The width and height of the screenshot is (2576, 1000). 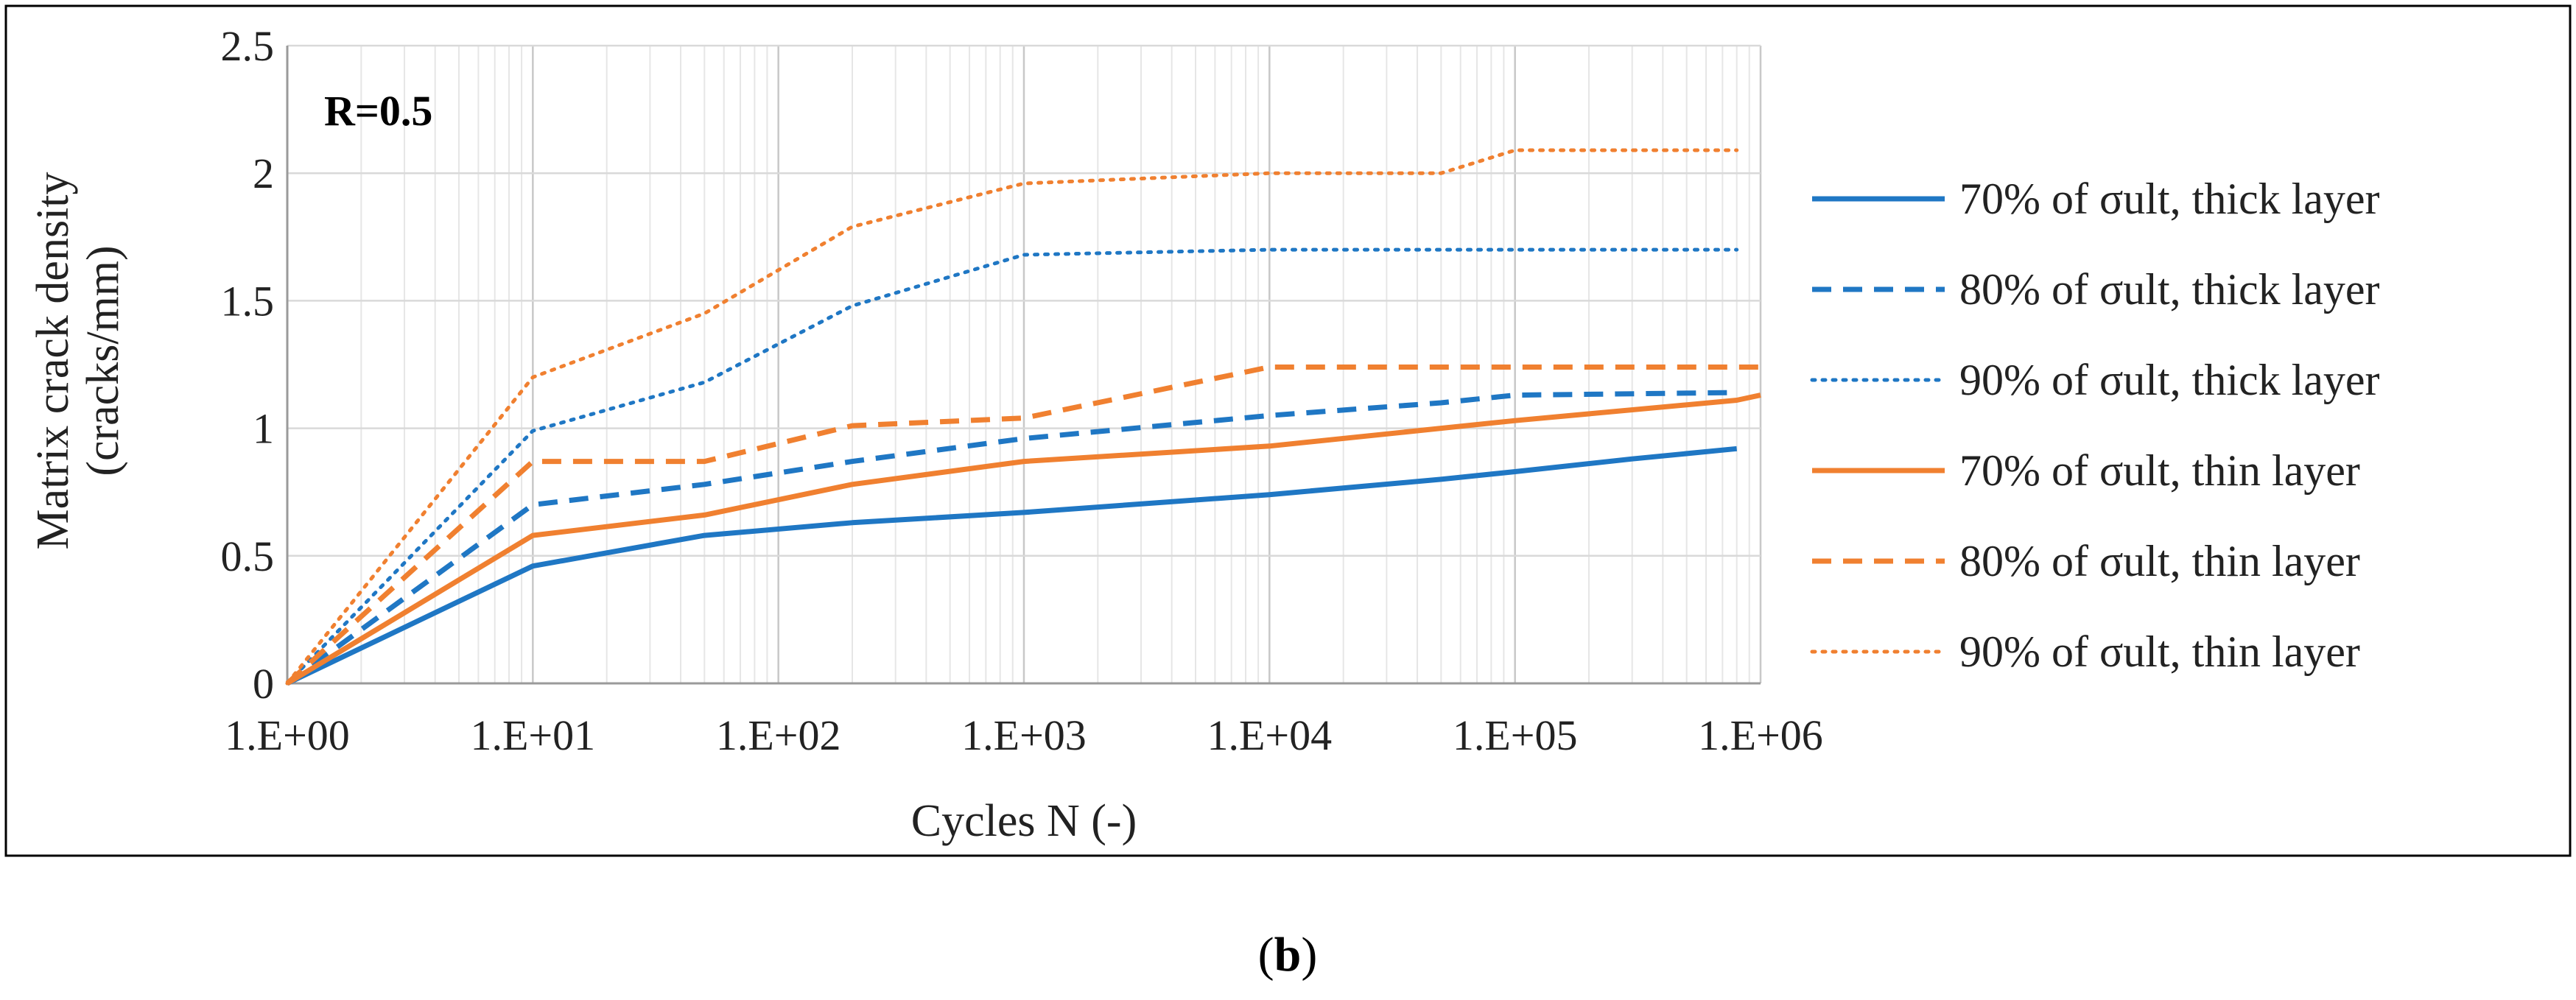 What do you see at coordinates (53, 361) in the screenshot?
I see `y-axis-title-line1: Matrix crack density` at bounding box center [53, 361].